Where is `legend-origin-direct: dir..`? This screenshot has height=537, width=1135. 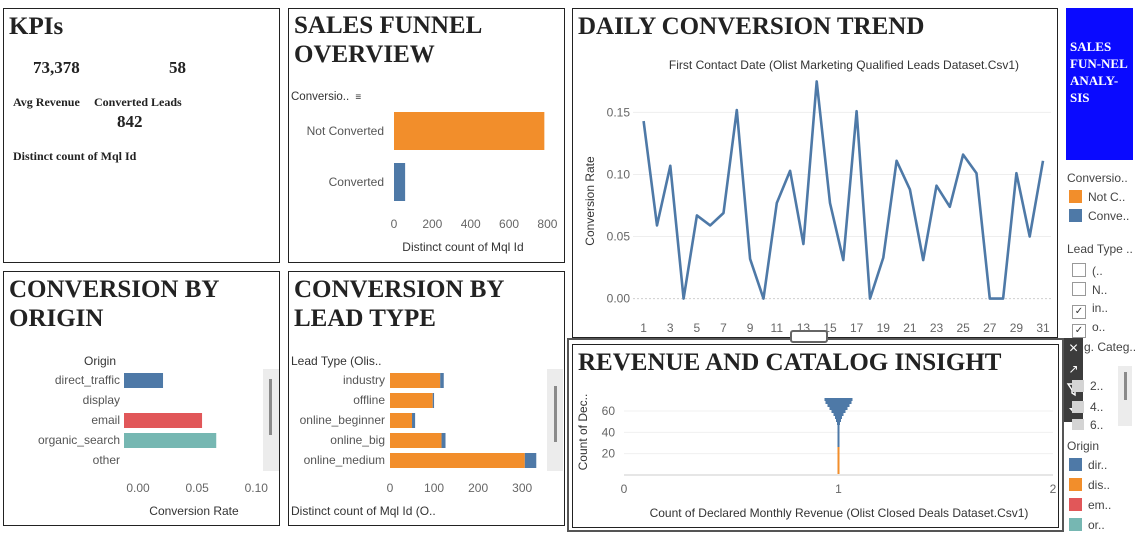 legend-origin-direct: dir.. is located at coordinates (1088, 465).